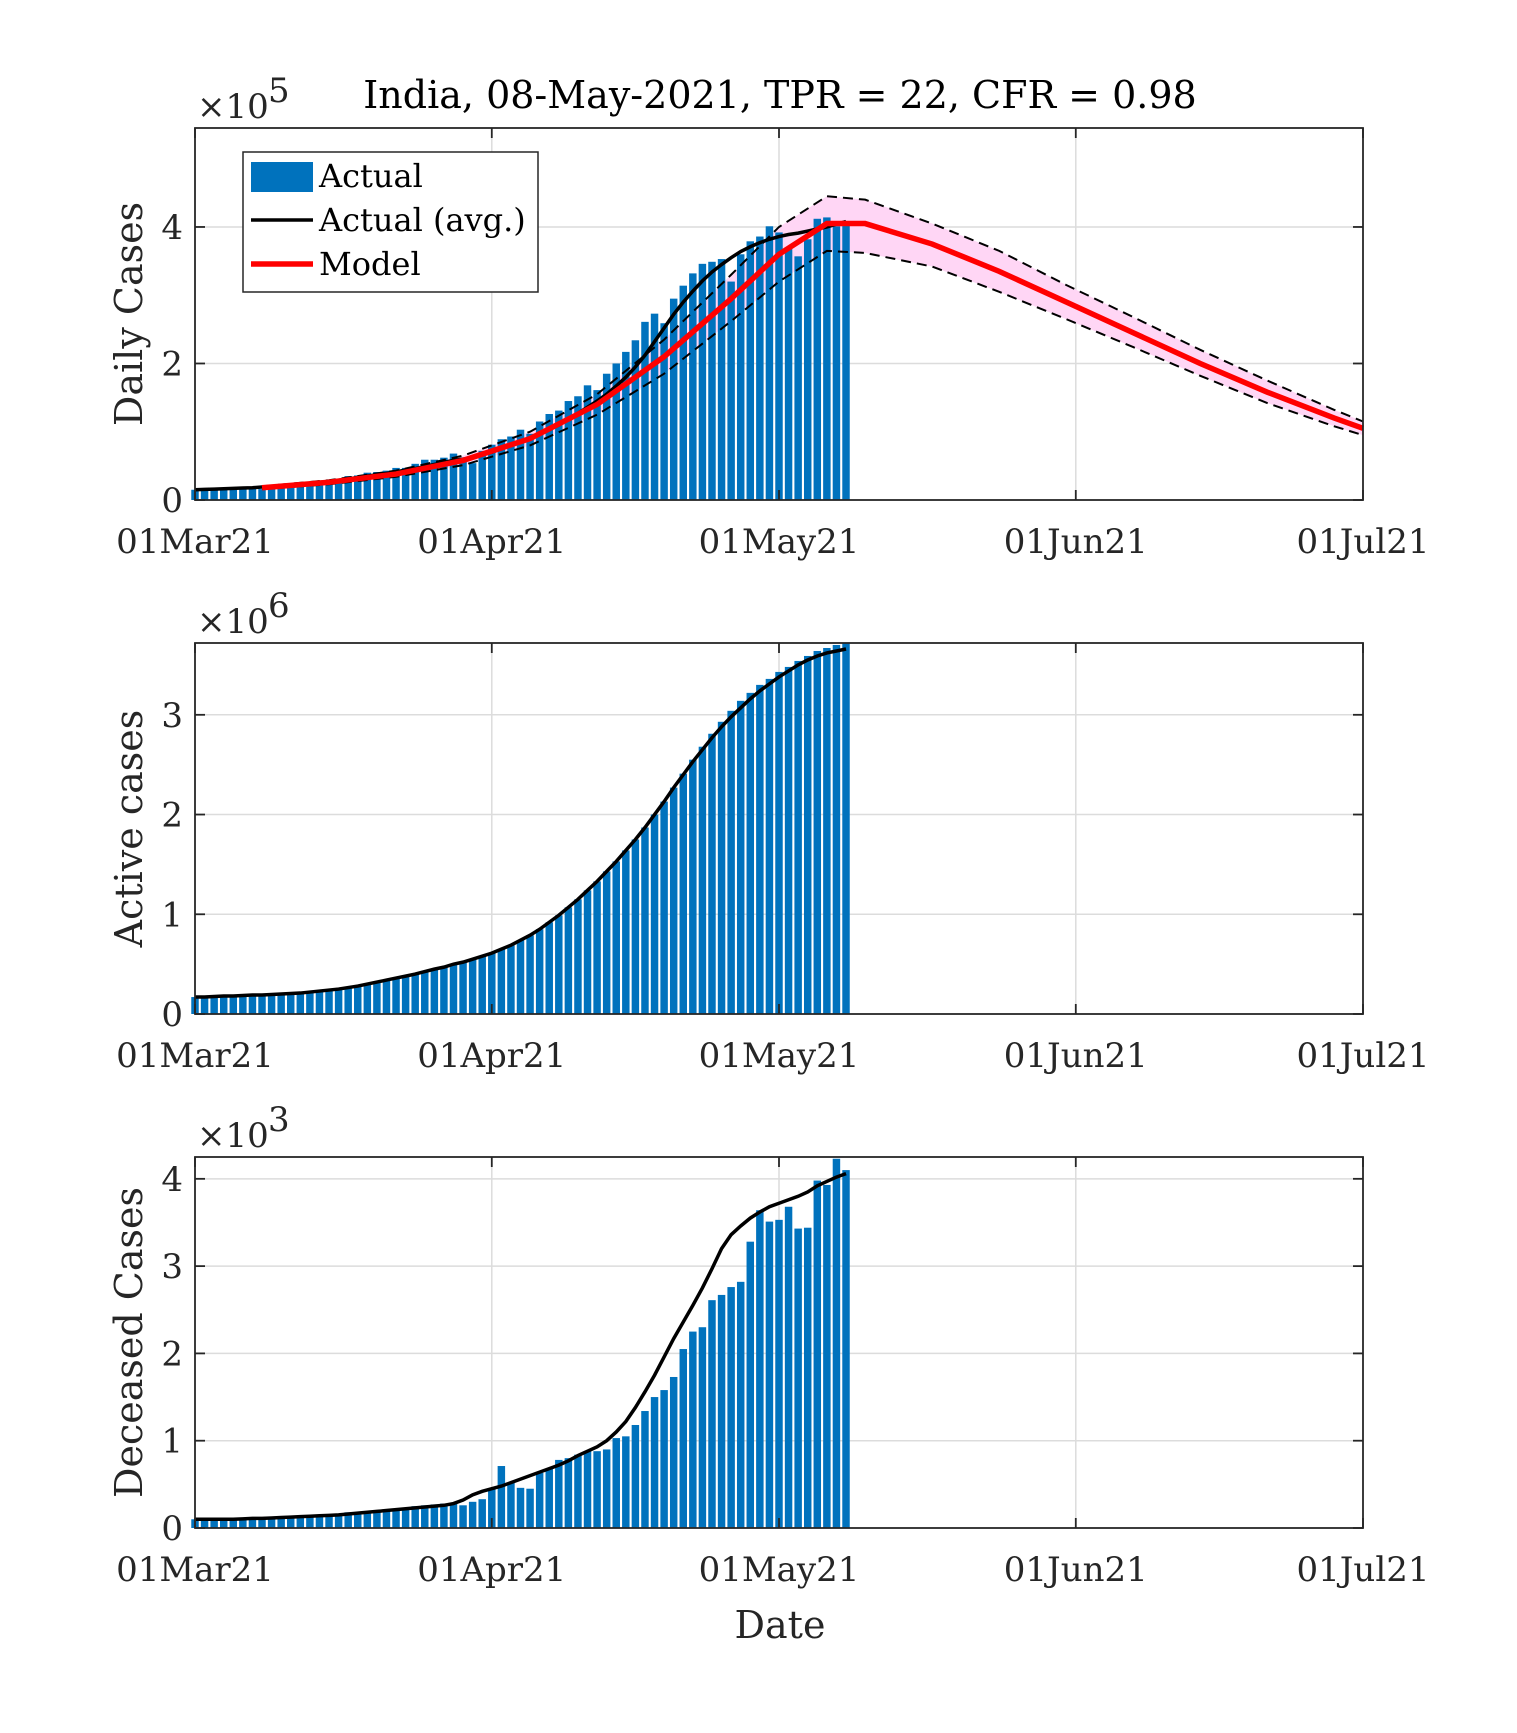 The width and height of the screenshot is (1517, 1733). What do you see at coordinates (172, 915) in the screenshot?
I see `y-tick-label: 1` at bounding box center [172, 915].